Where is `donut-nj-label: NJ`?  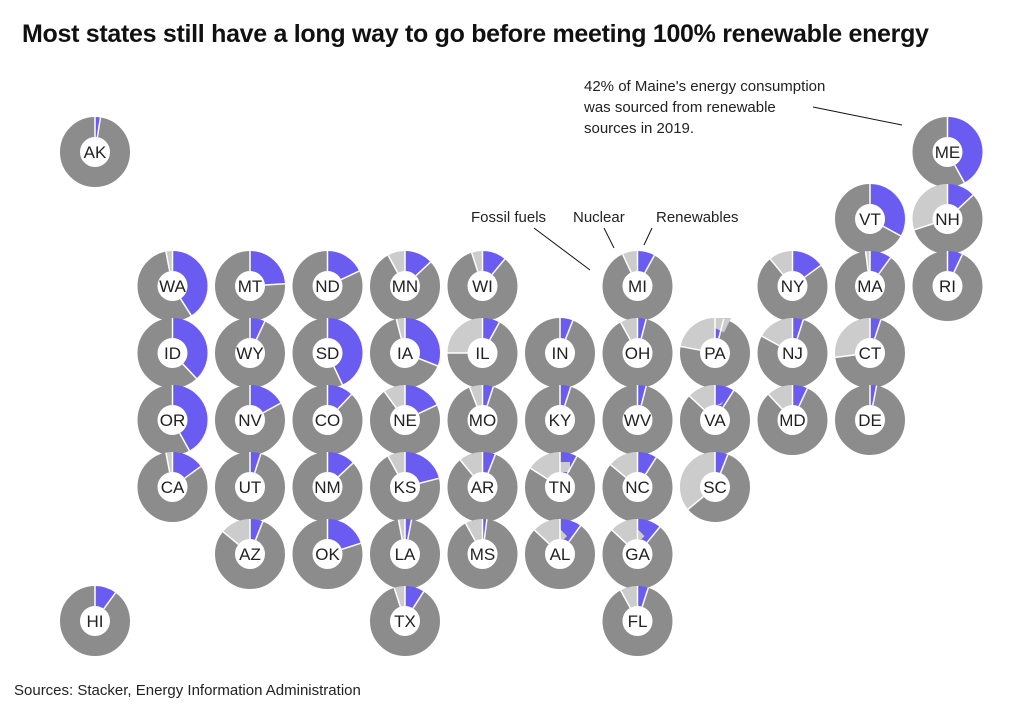 donut-nj-label: NJ is located at coordinates (792, 353).